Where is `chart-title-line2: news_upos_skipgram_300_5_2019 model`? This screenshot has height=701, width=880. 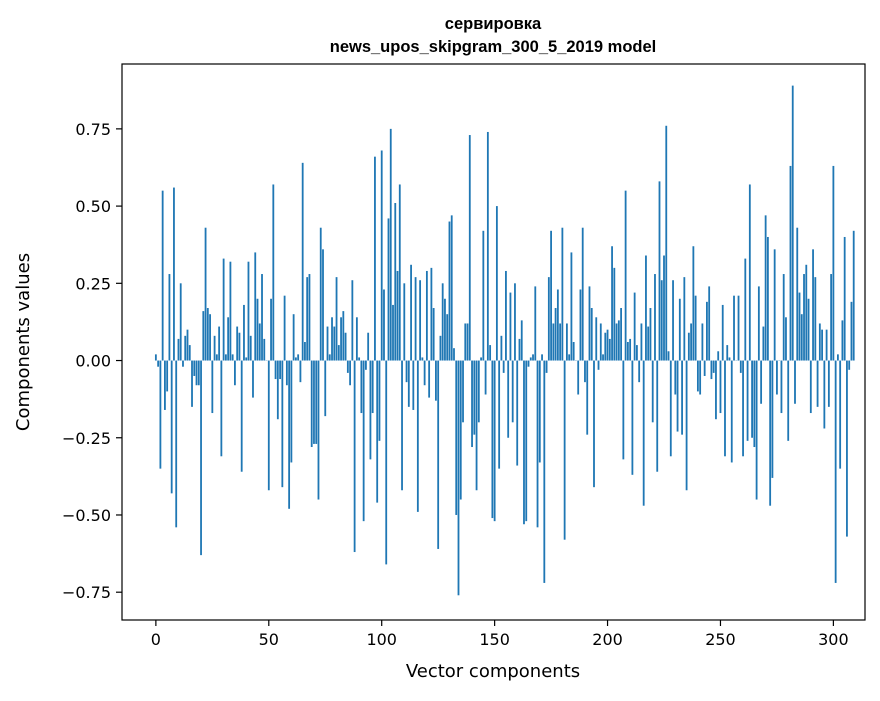 chart-title-line2: news_upos_skipgram_300_5_2019 model is located at coordinates (493, 47).